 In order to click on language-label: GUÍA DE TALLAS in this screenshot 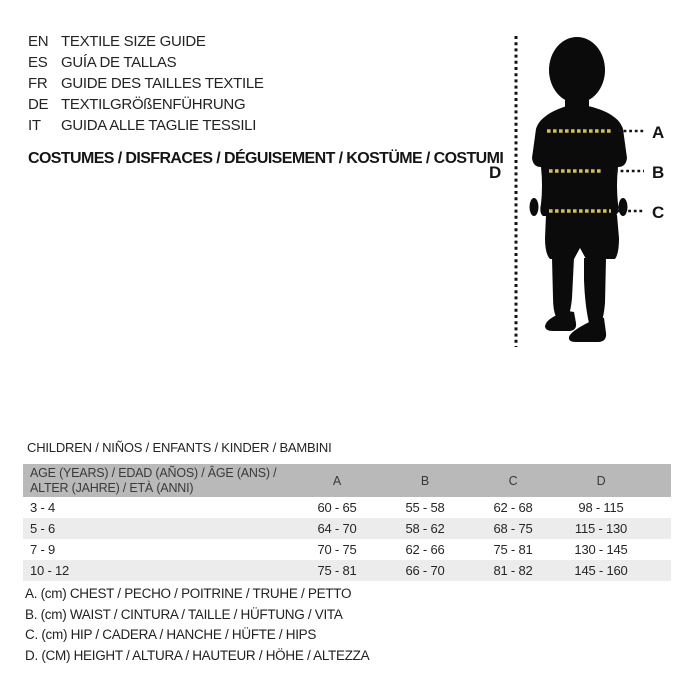, I will do `click(119, 62)`.